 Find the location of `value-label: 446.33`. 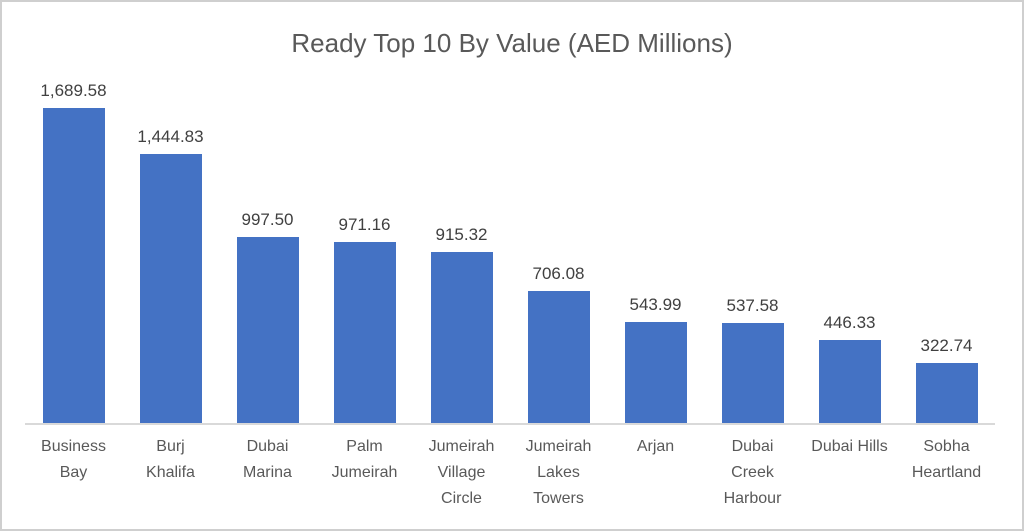

value-label: 446.33 is located at coordinates (849, 322).